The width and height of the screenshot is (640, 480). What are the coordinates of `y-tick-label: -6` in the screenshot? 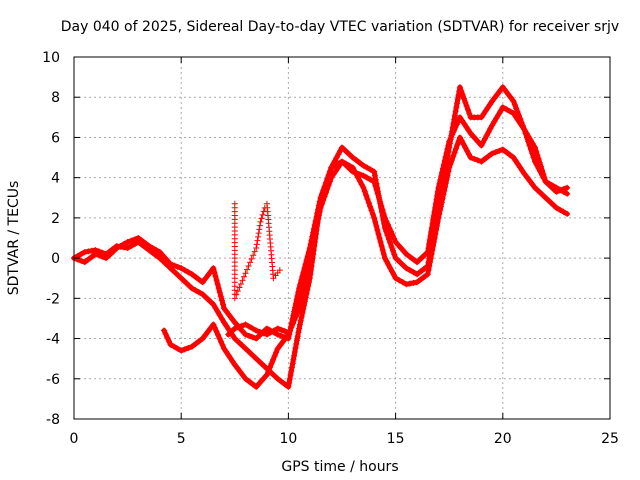 It's located at (53, 380).